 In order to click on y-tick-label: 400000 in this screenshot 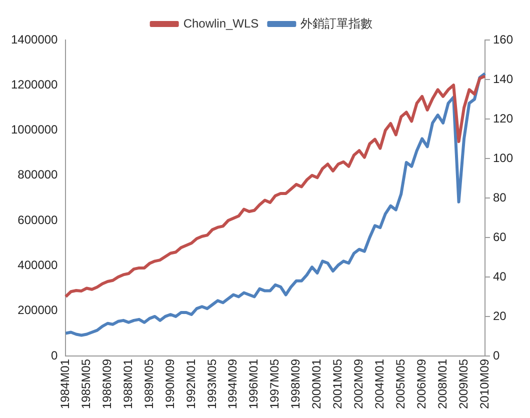, I will do `click(38, 265)`.